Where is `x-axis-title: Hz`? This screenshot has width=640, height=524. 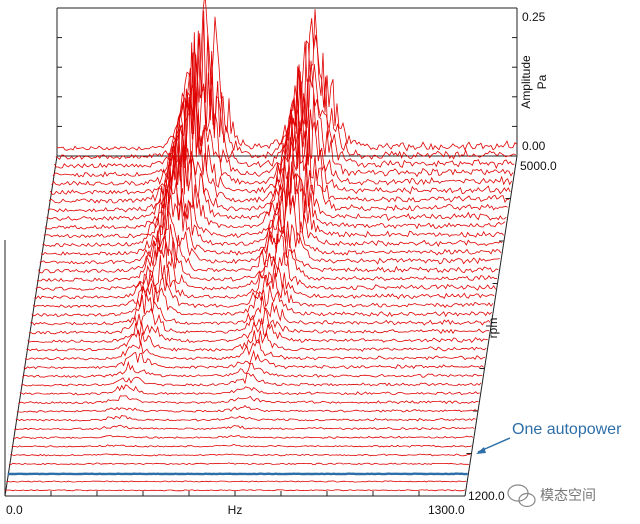 x-axis-title: Hz is located at coordinates (235, 510).